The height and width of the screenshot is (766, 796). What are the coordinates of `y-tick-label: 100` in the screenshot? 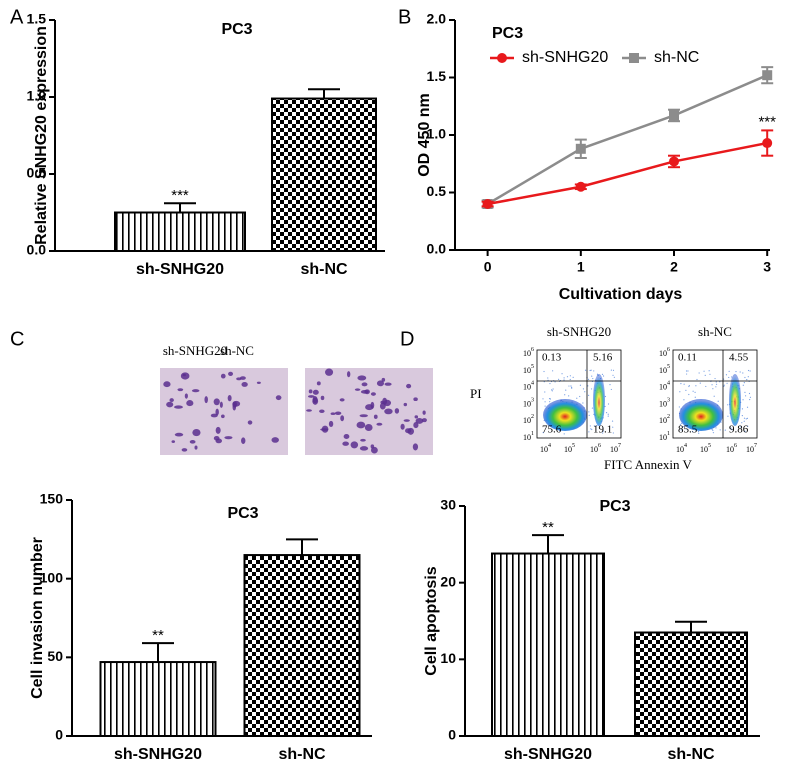 It's located at (52, 577).